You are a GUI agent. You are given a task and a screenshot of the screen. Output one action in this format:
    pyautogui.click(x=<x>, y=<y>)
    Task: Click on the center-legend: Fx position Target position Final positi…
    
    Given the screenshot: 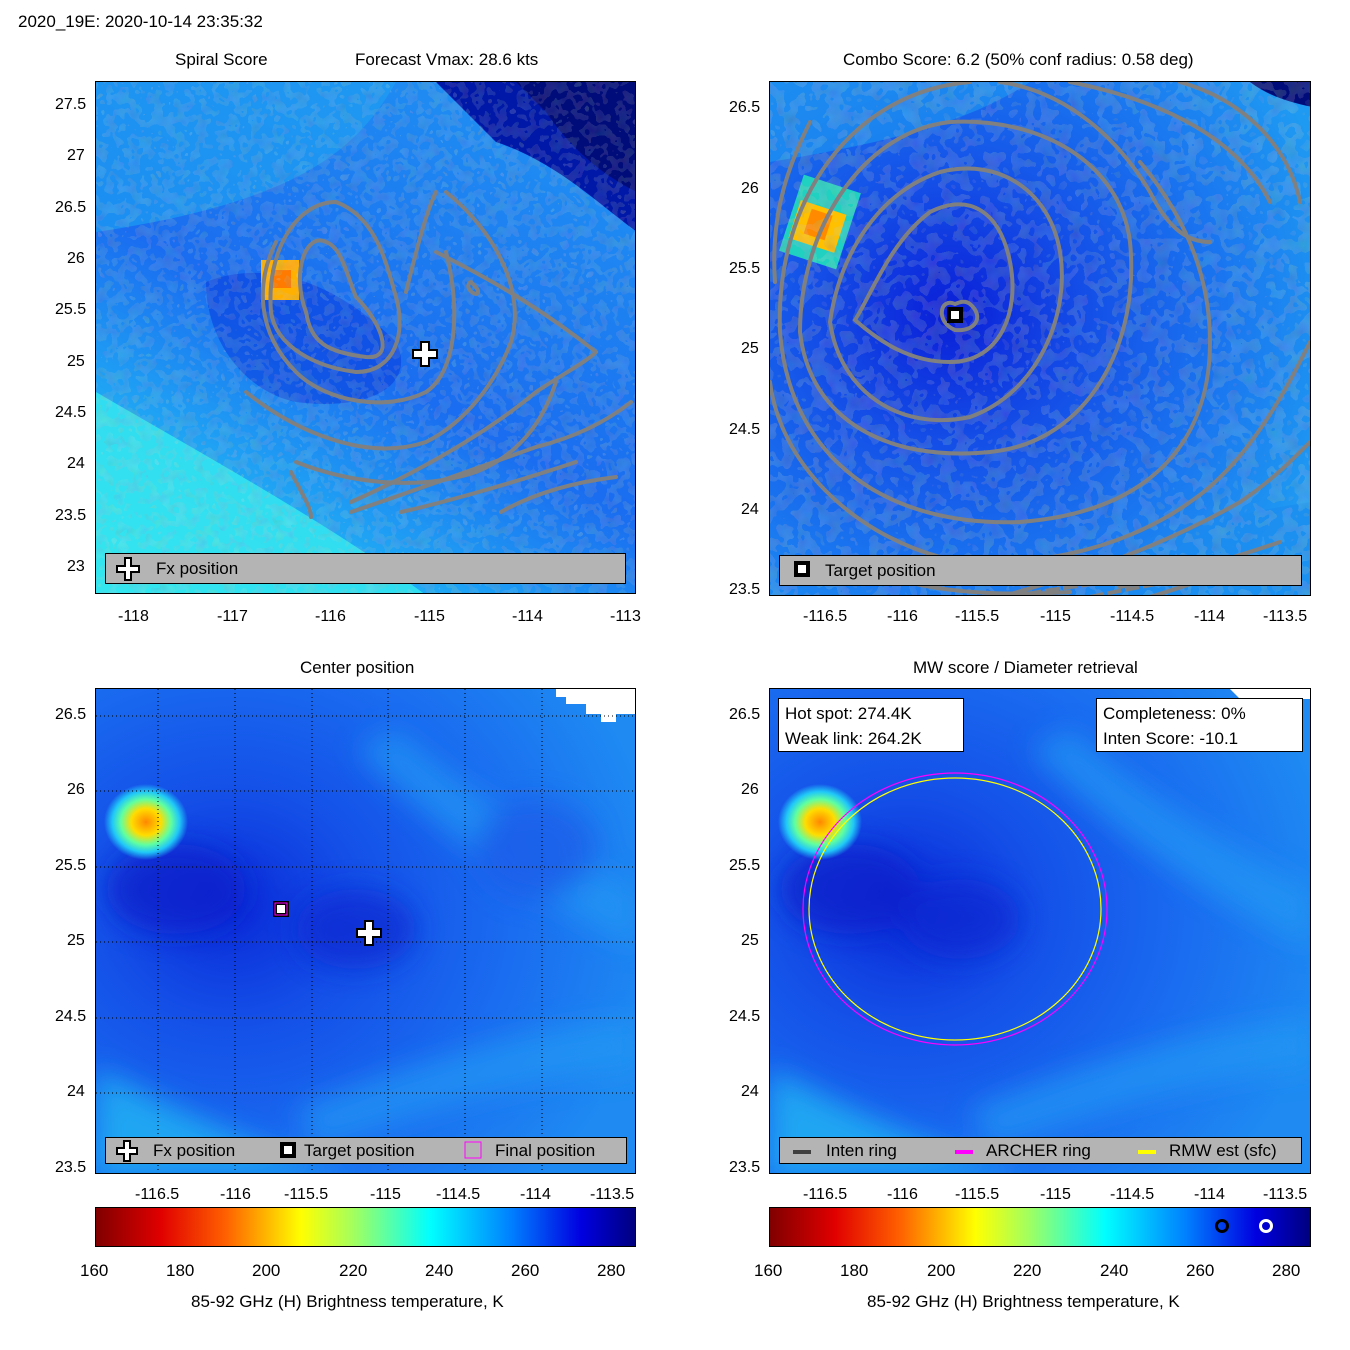 What is the action you would take?
    pyautogui.click(x=366, y=1150)
    